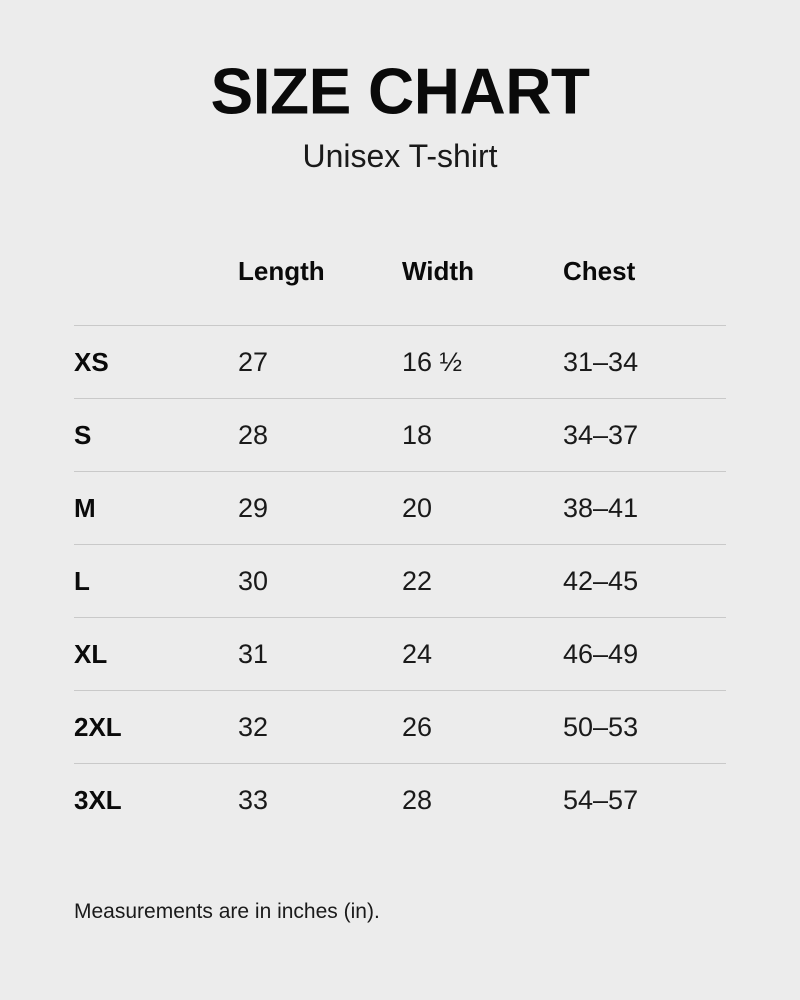  What do you see at coordinates (320, 508) in the screenshot?
I see `cell-length: 29` at bounding box center [320, 508].